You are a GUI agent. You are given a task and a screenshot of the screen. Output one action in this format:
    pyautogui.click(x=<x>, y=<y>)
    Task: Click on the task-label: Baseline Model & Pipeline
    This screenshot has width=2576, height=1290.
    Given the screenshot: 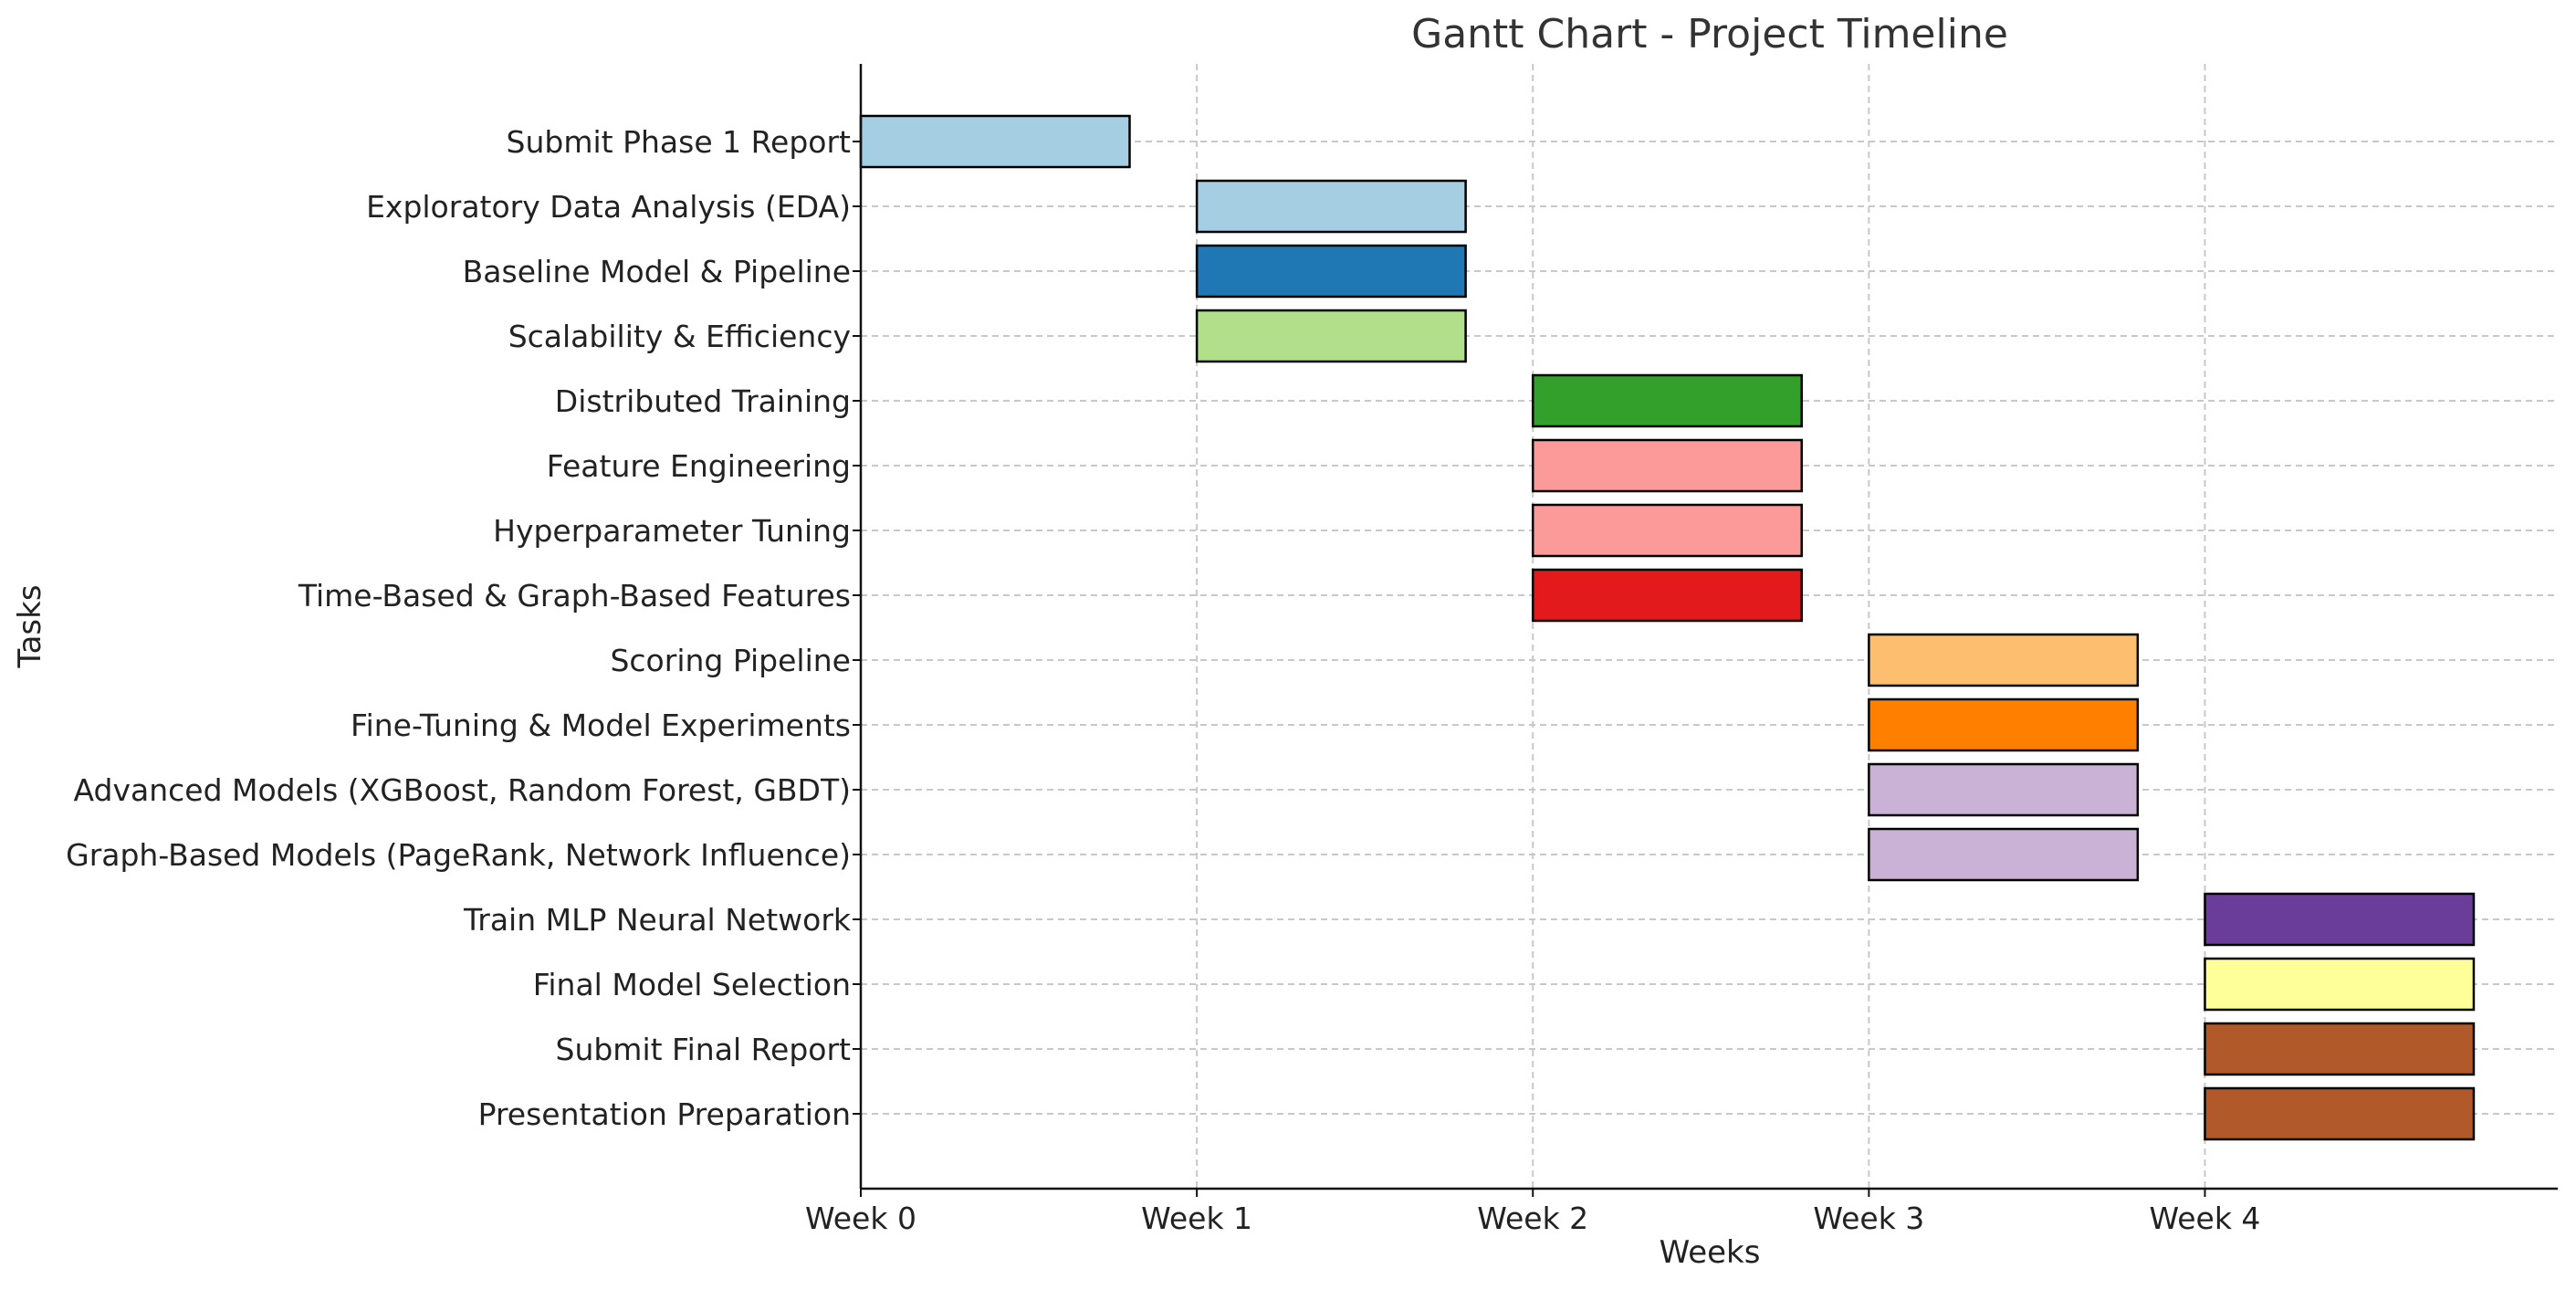 What is the action you would take?
    pyautogui.click(x=657, y=271)
    